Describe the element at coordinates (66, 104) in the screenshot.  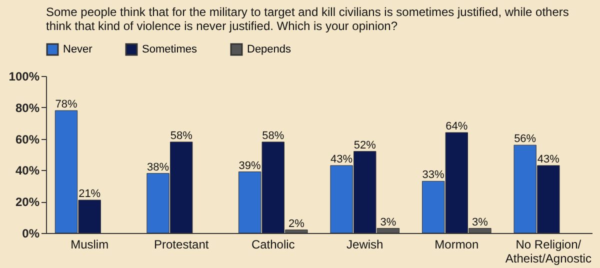
I see `data-label: 78%` at that location.